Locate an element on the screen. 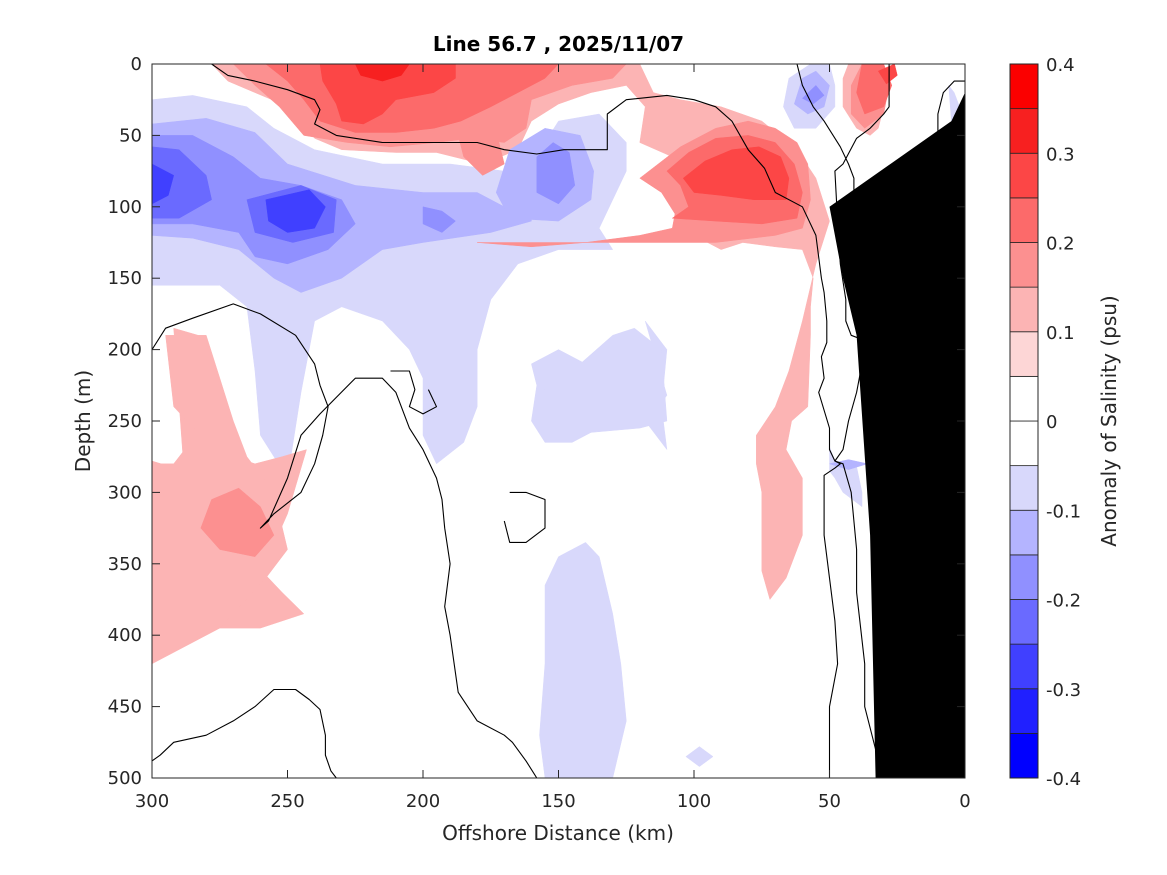  y-tick-label: 150 is located at coordinates (125, 278).